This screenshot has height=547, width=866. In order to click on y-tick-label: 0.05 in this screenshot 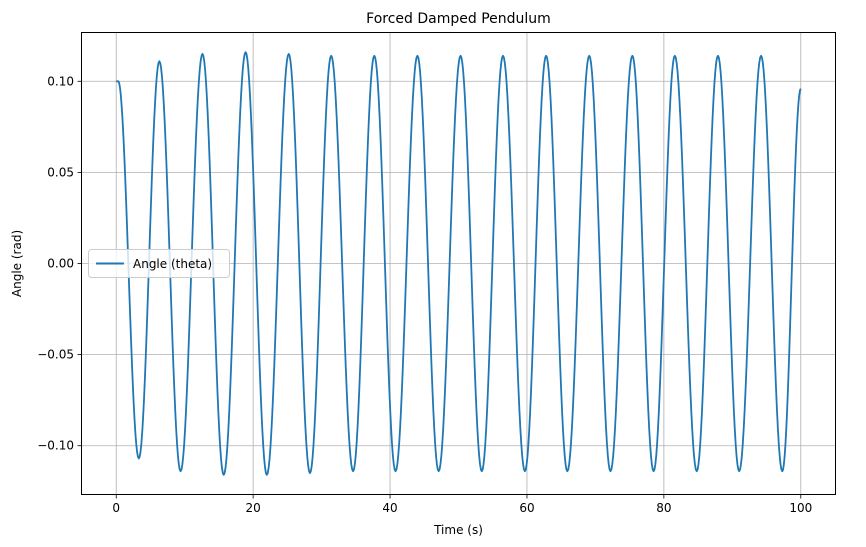, I will do `click(60, 172)`.